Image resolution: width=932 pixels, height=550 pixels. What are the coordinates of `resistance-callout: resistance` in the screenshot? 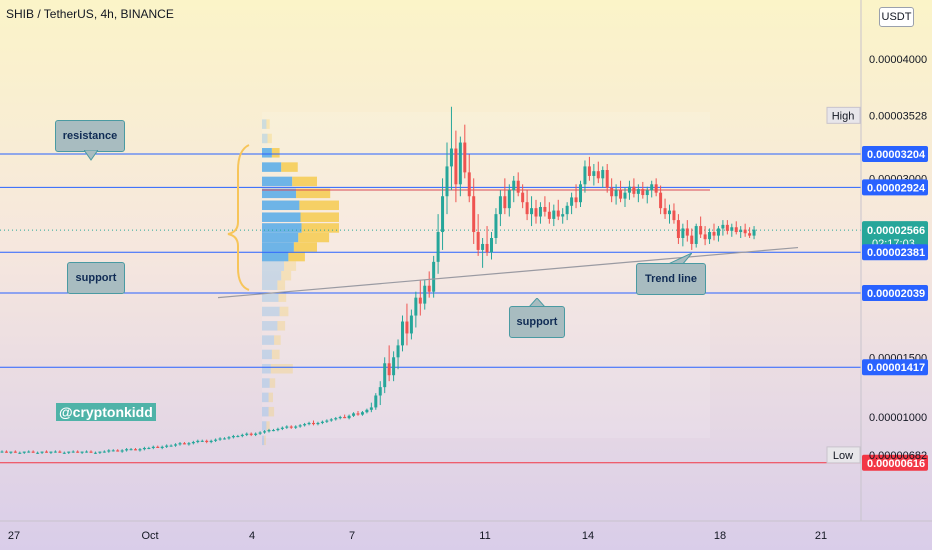 It's located at (90, 136).